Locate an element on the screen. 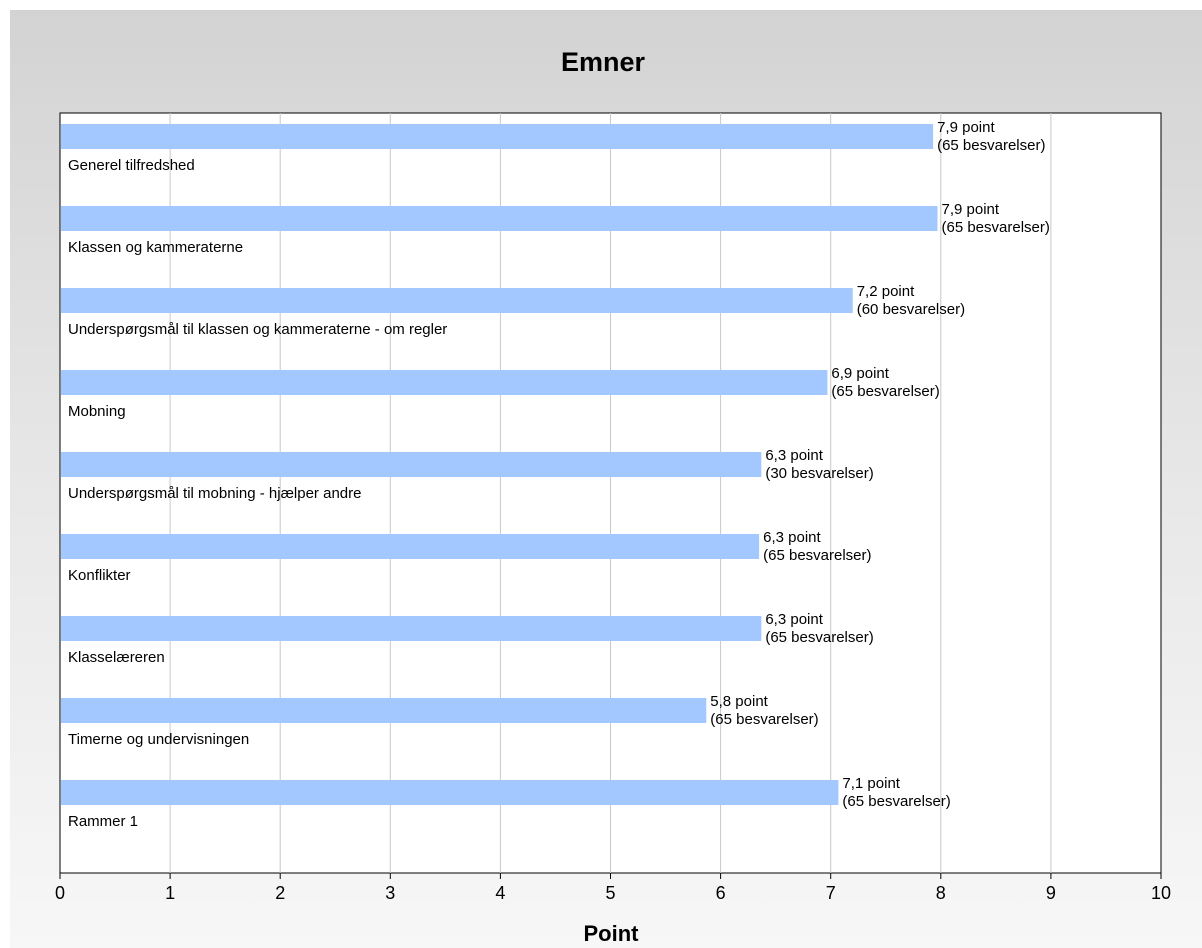  value-label: 7,1 point is located at coordinates (871, 783).